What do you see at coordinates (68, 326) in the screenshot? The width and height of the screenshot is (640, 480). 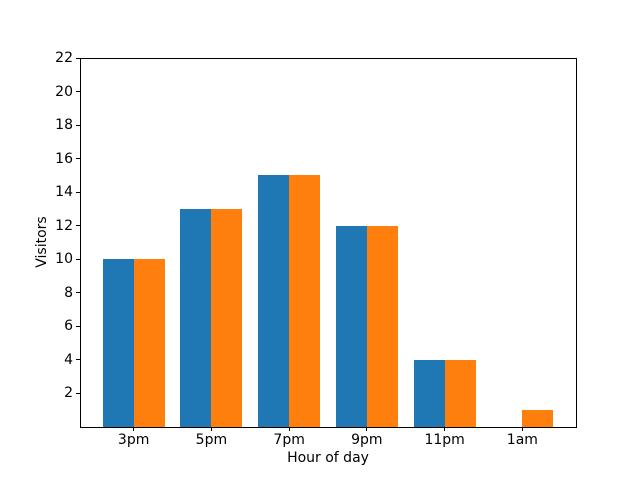 I see `y-tick-label: 6` at bounding box center [68, 326].